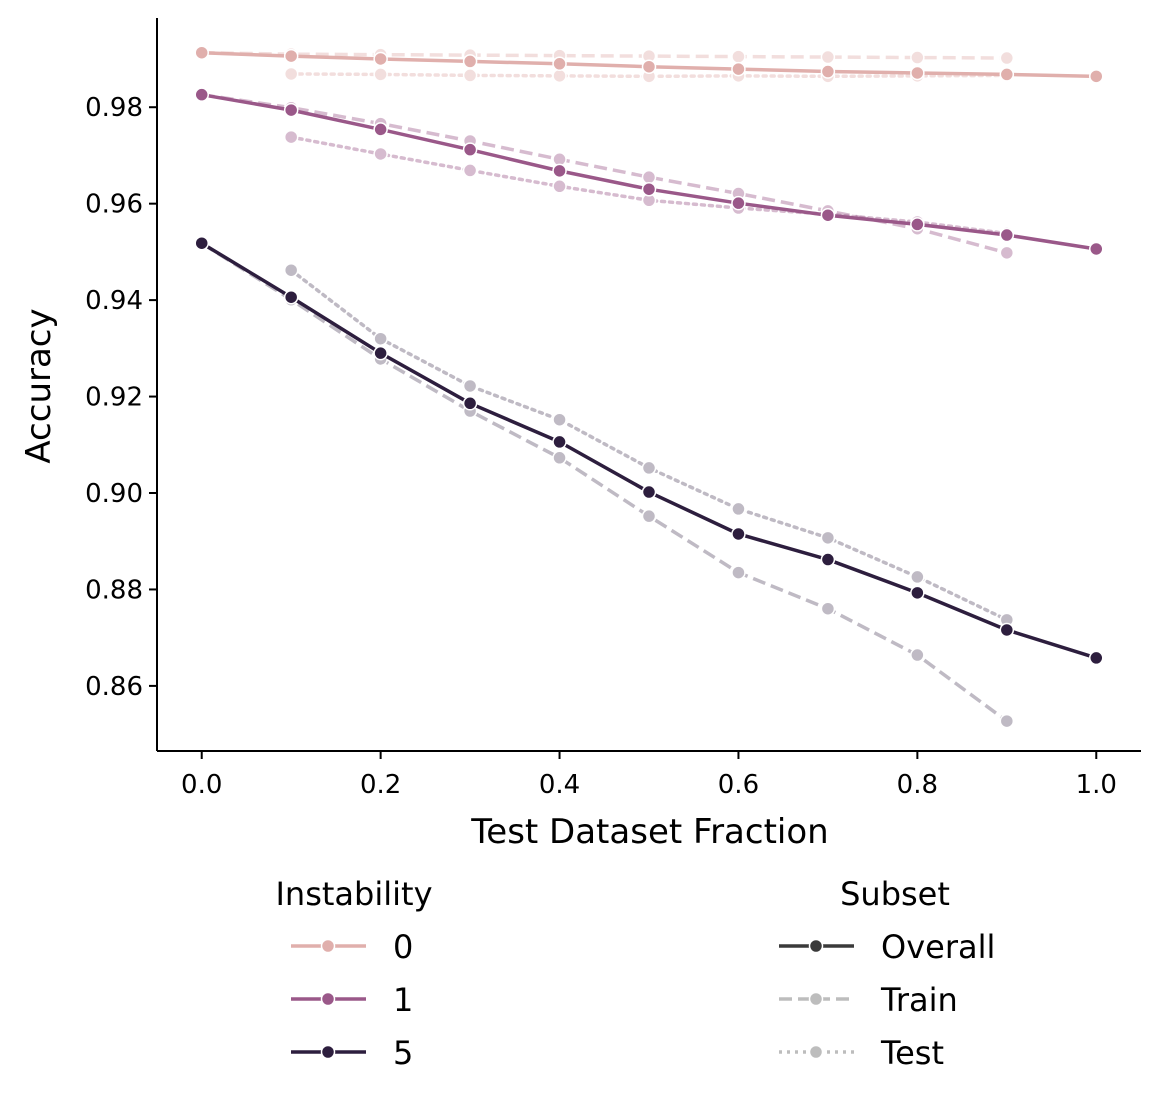 This screenshot has width=1161, height=1106. I want to click on y-tick-label: 0.92, so click(114, 398).